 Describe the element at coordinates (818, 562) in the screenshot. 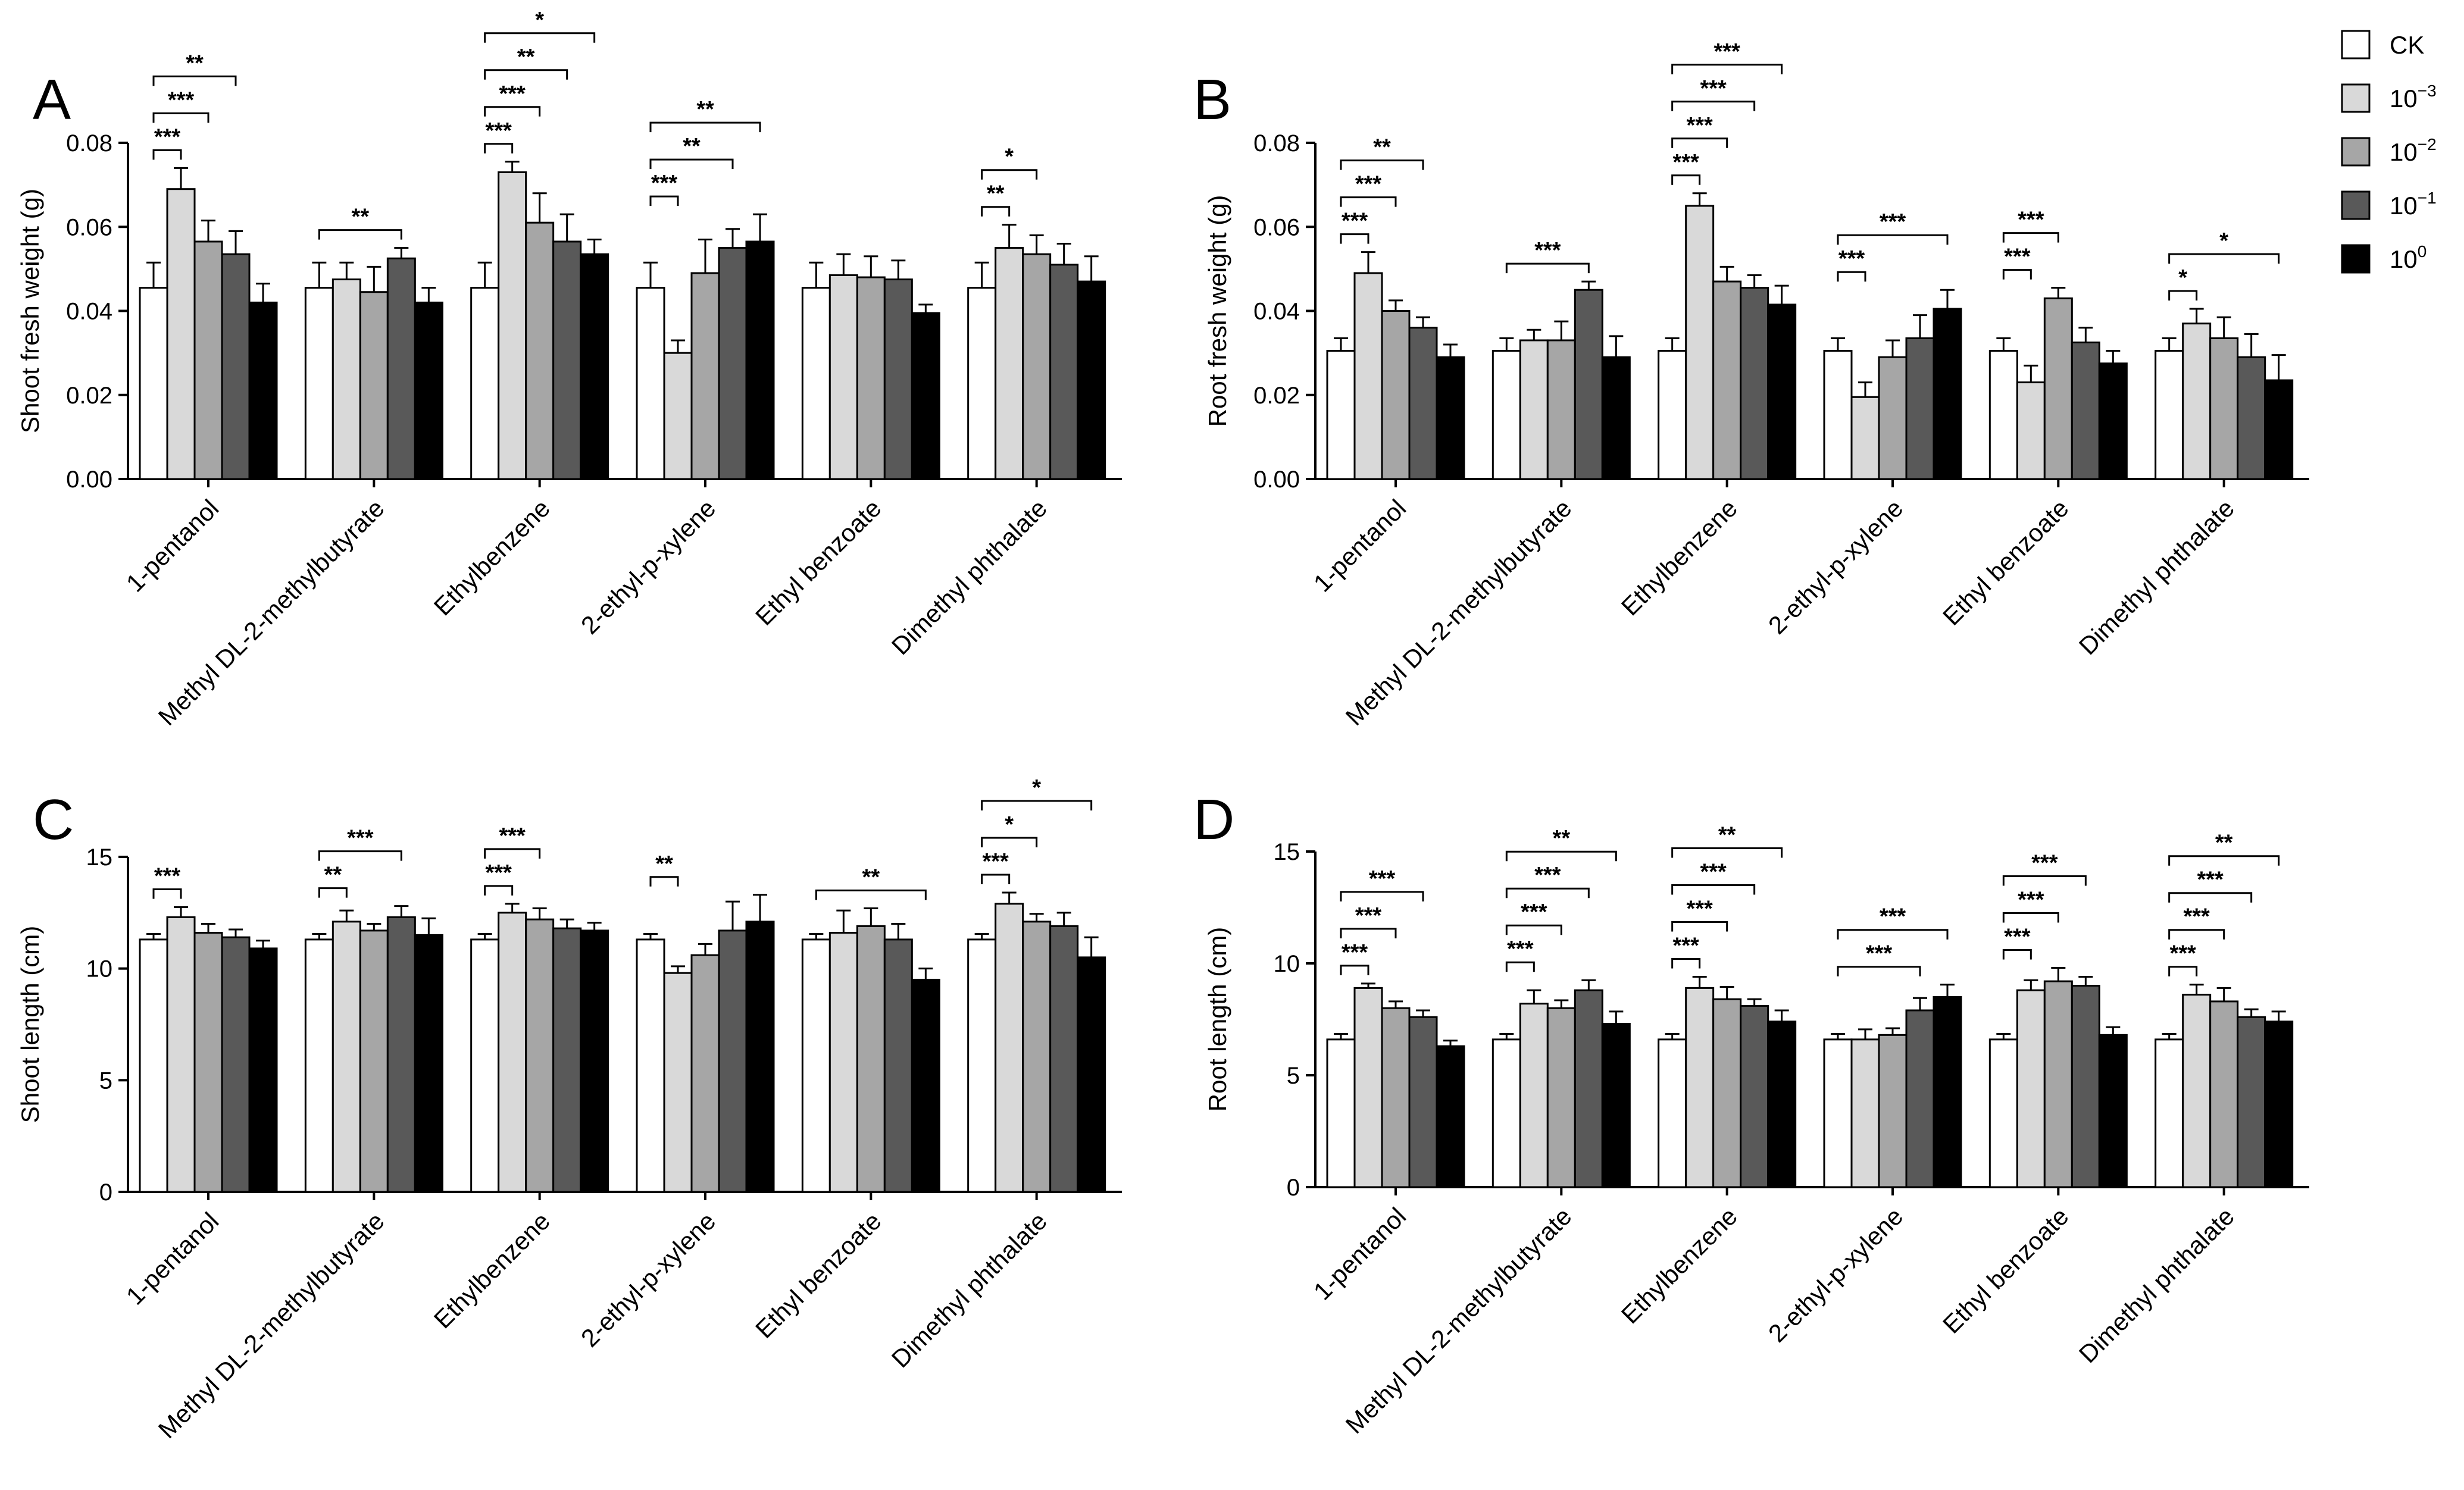

I see `x-tick-label: Ethyl benzoate` at that location.